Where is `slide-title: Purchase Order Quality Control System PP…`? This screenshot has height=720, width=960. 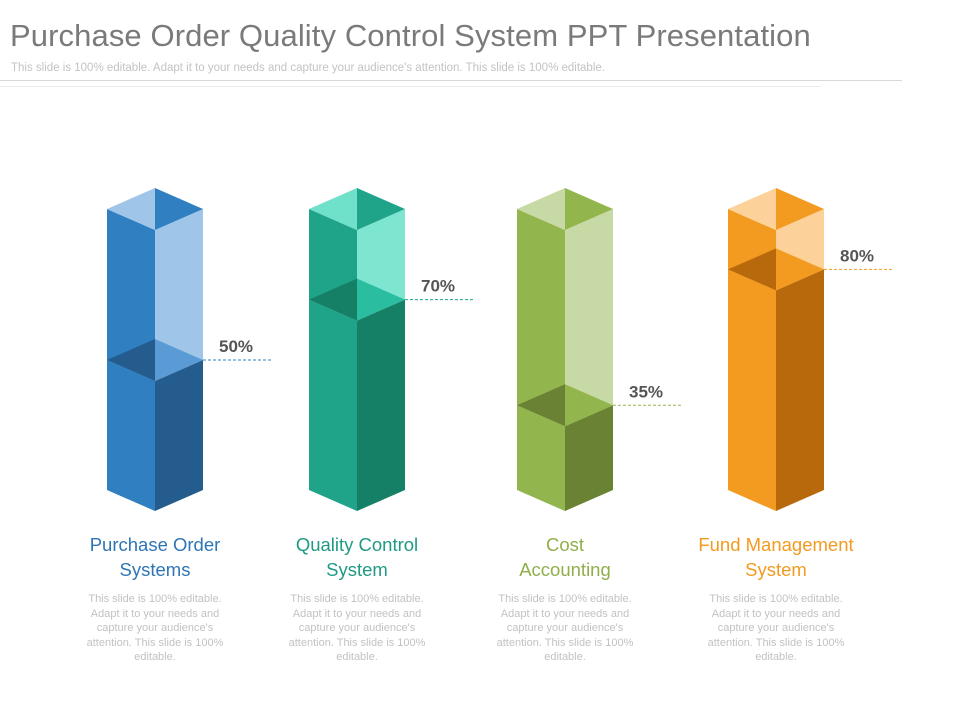
slide-title: Purchase Order Quality Control System PP… is located at coordinates (410, 35).